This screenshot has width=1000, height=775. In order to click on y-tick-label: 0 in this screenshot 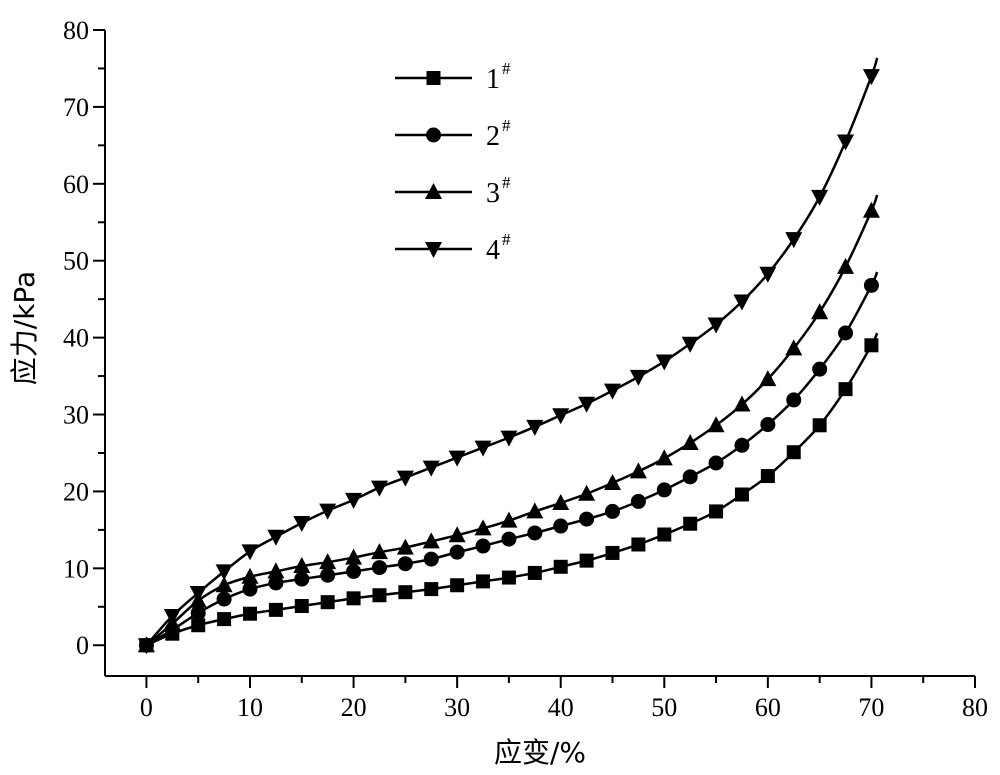, I will do `click(82, 645)`.